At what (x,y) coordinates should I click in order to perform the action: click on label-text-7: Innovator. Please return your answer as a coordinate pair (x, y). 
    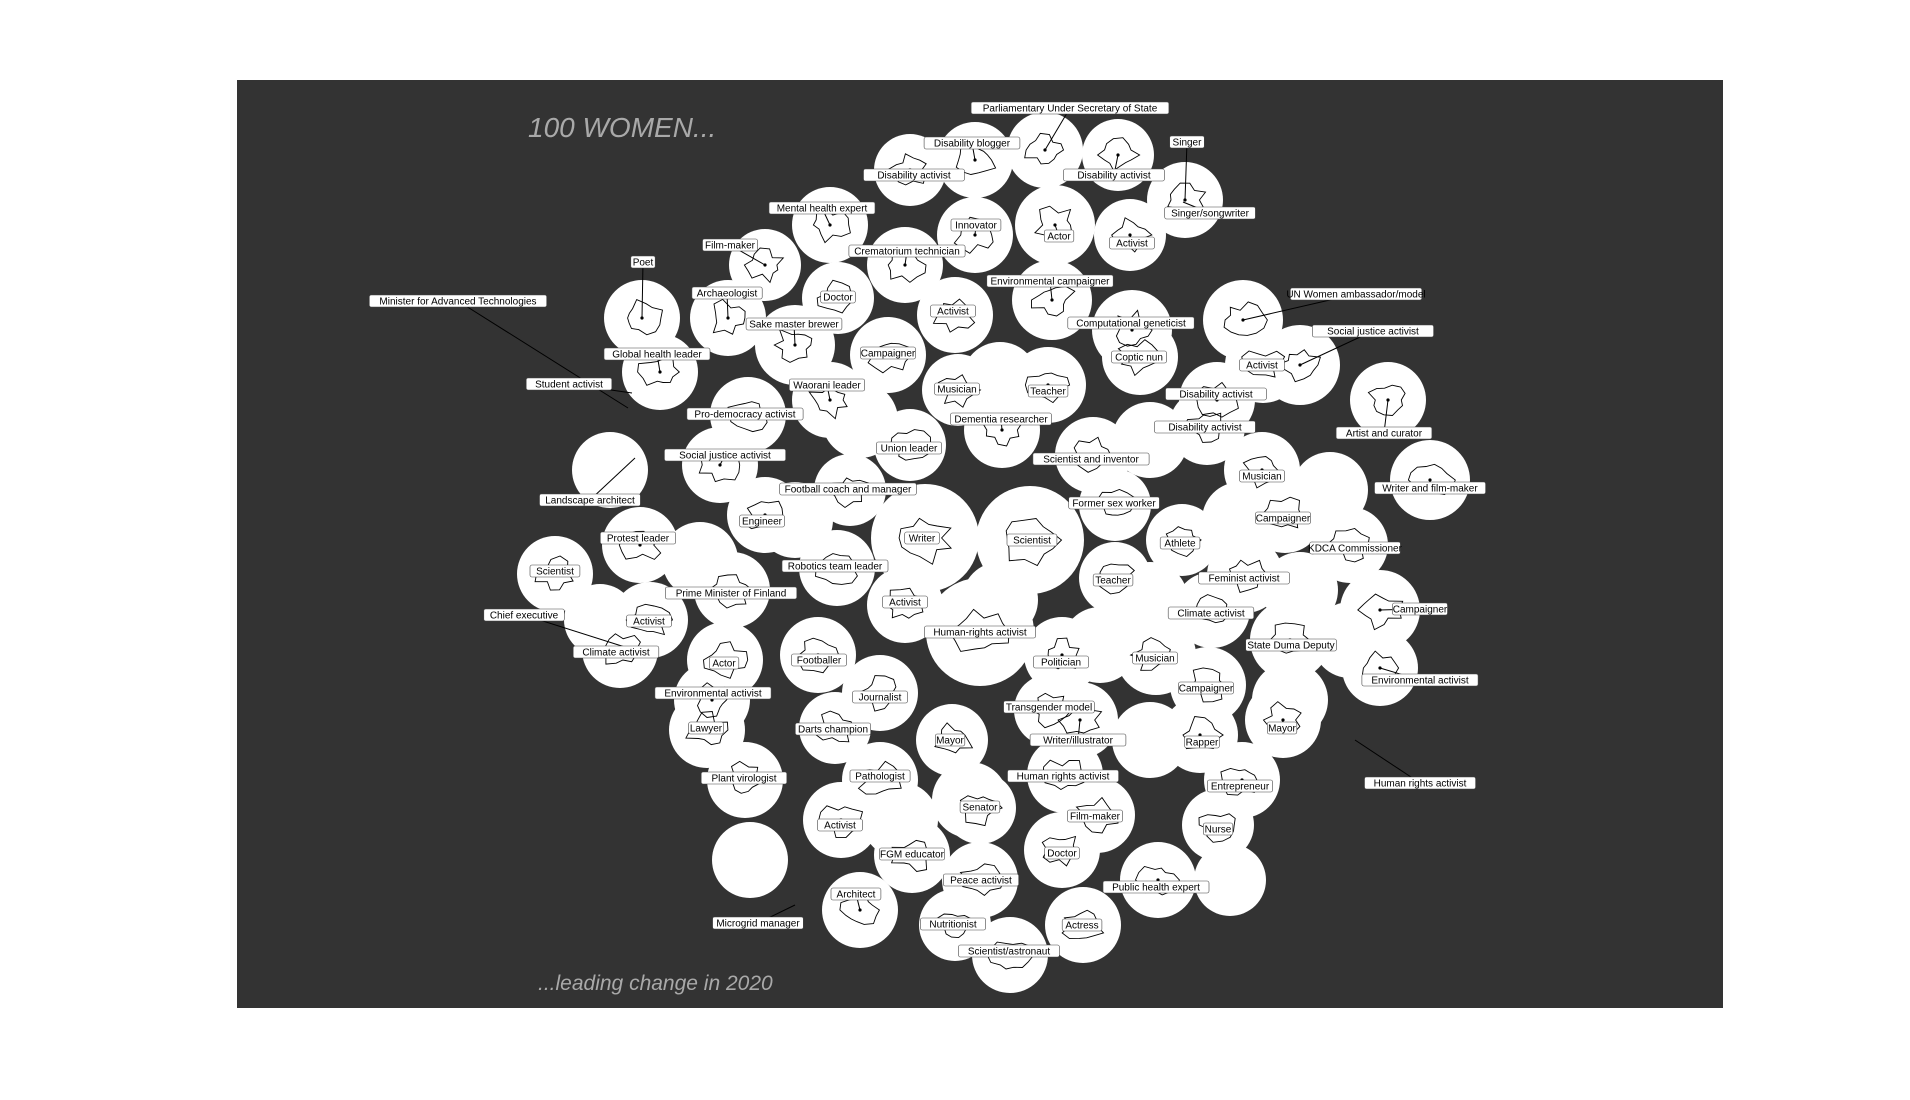
    Looking at the image, I should click on (976, 226).